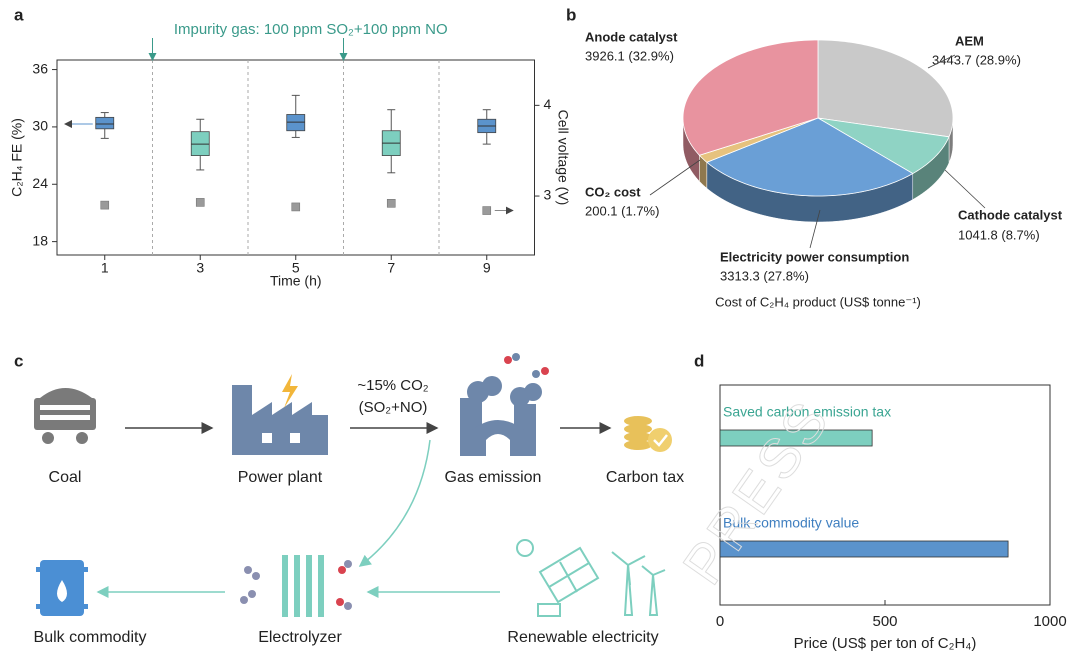 This screenshot has width=1080, height=661. What do you see at coordinates (40, 183) in the screenshot?
I see `y-tick-label: 24` at bounding box center [40, 183].